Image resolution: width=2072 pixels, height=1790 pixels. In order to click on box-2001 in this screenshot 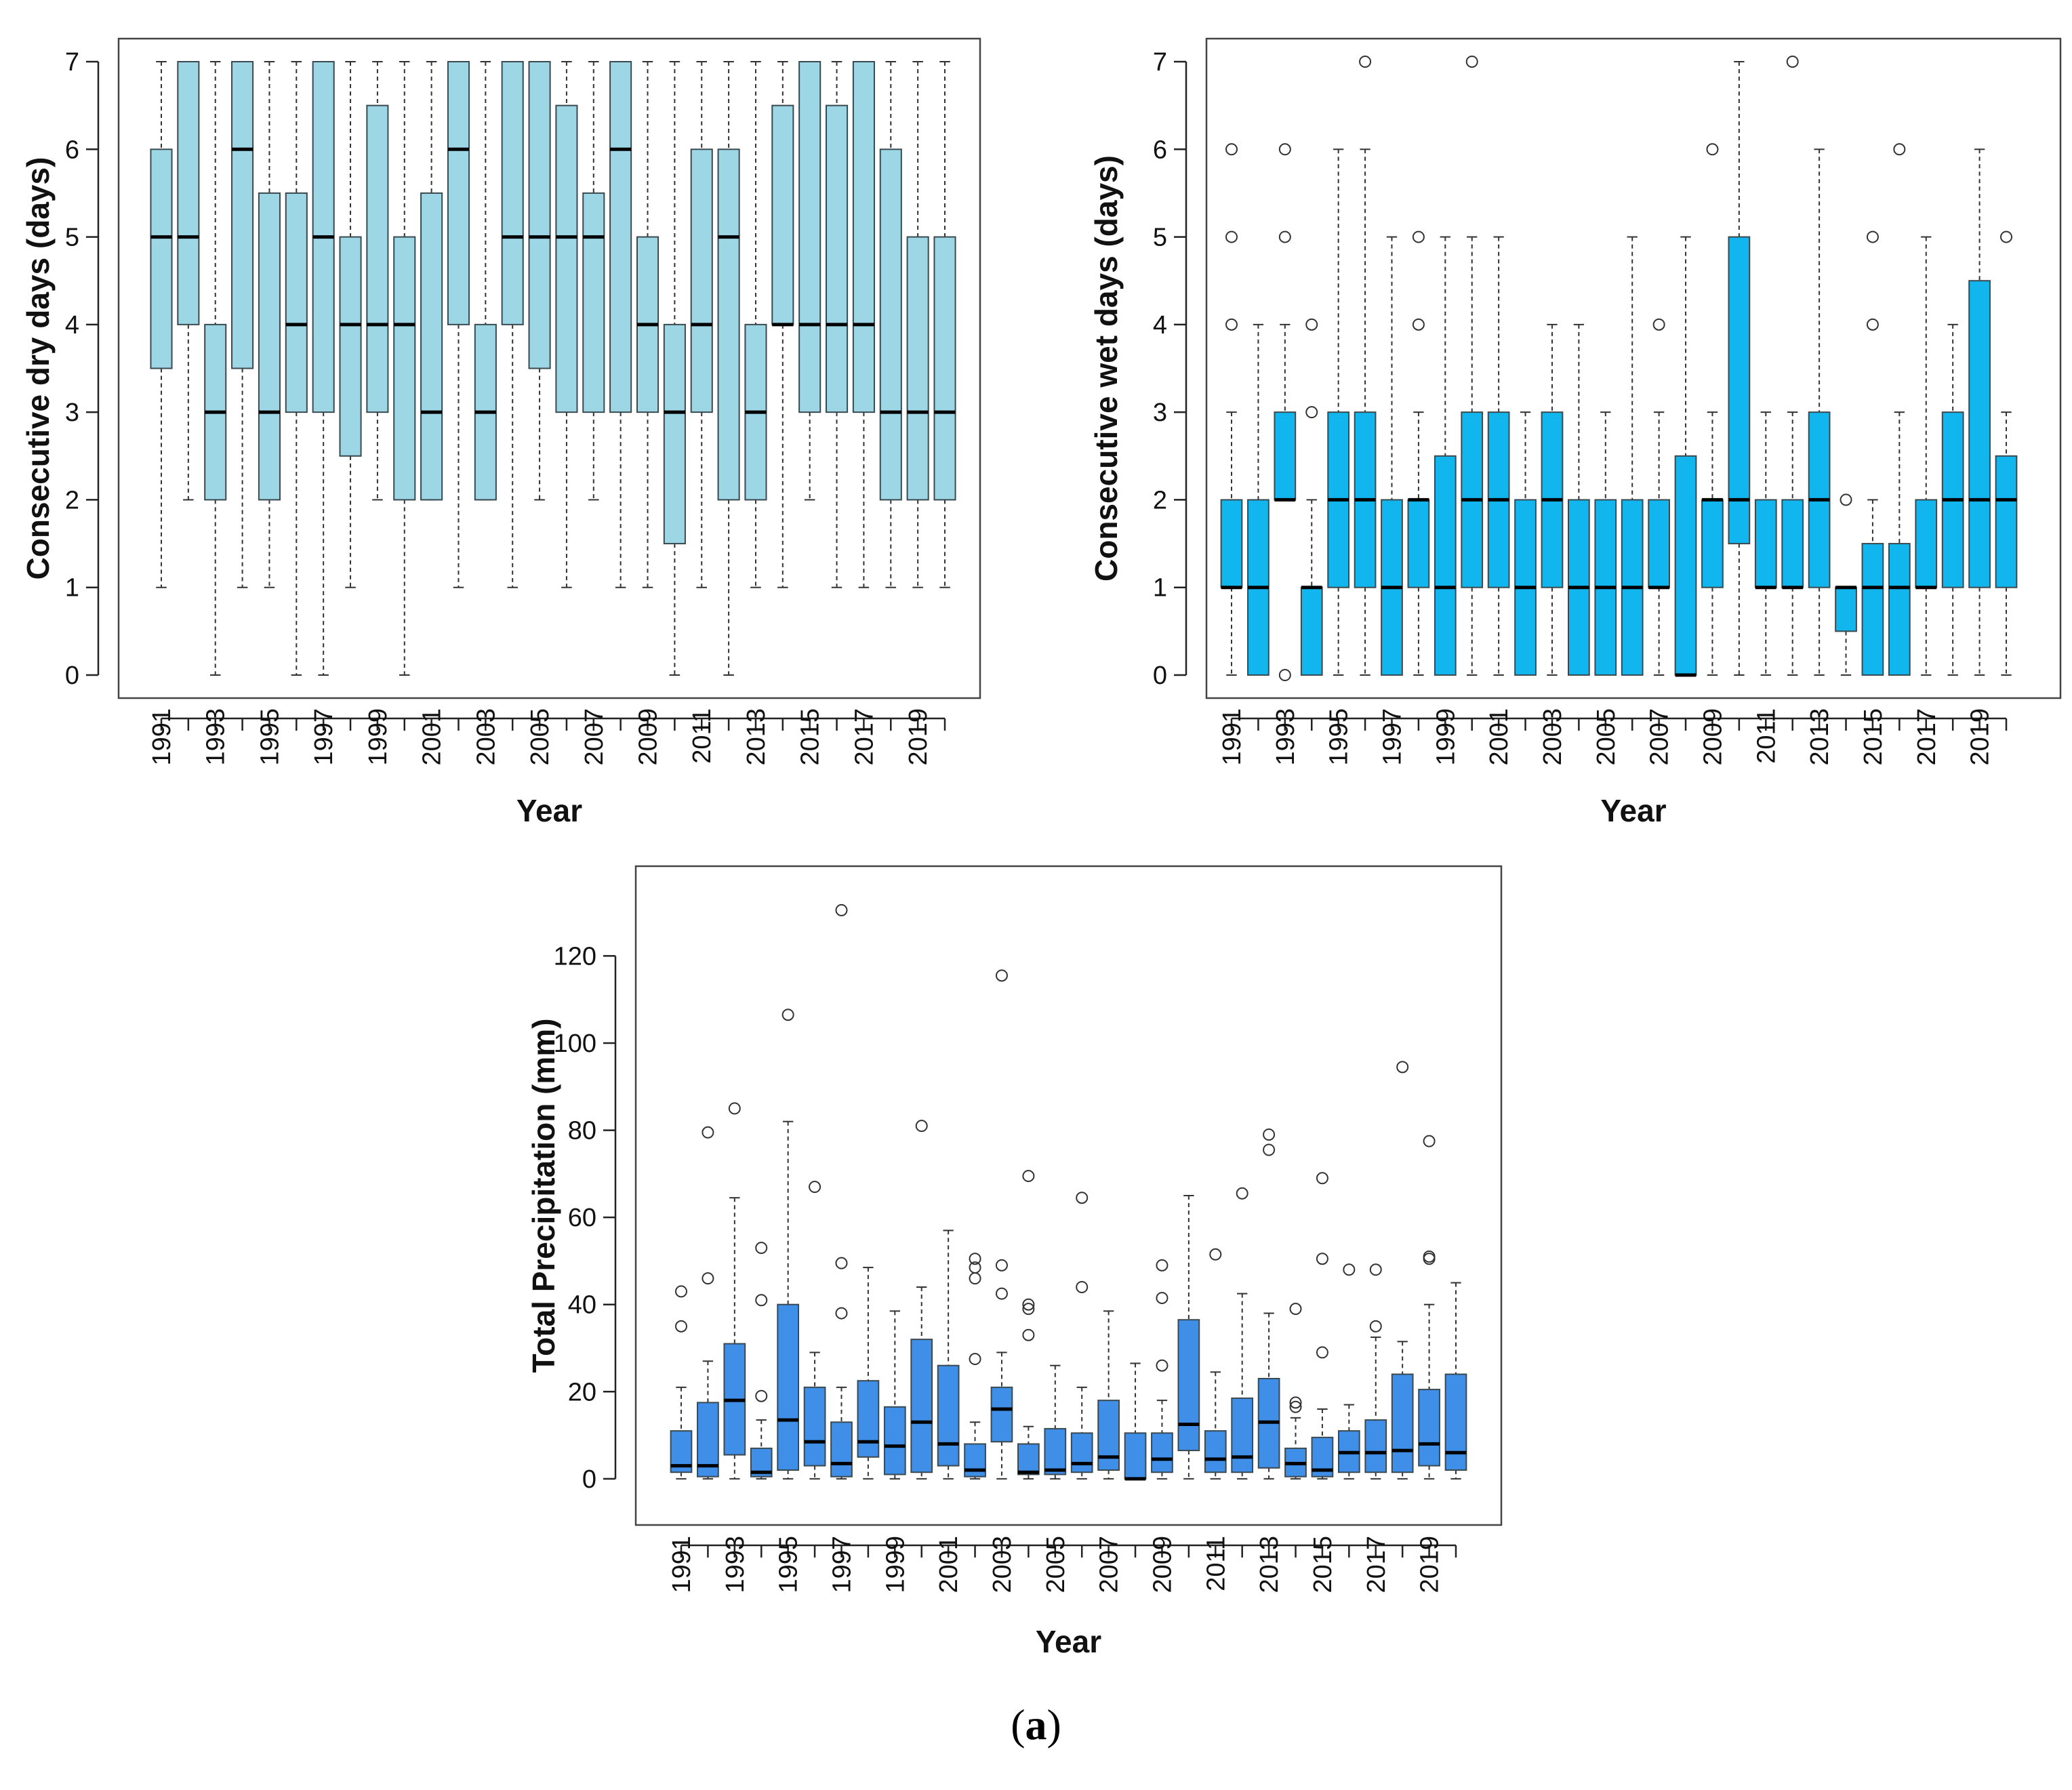, I will do `click(432, 281)`.